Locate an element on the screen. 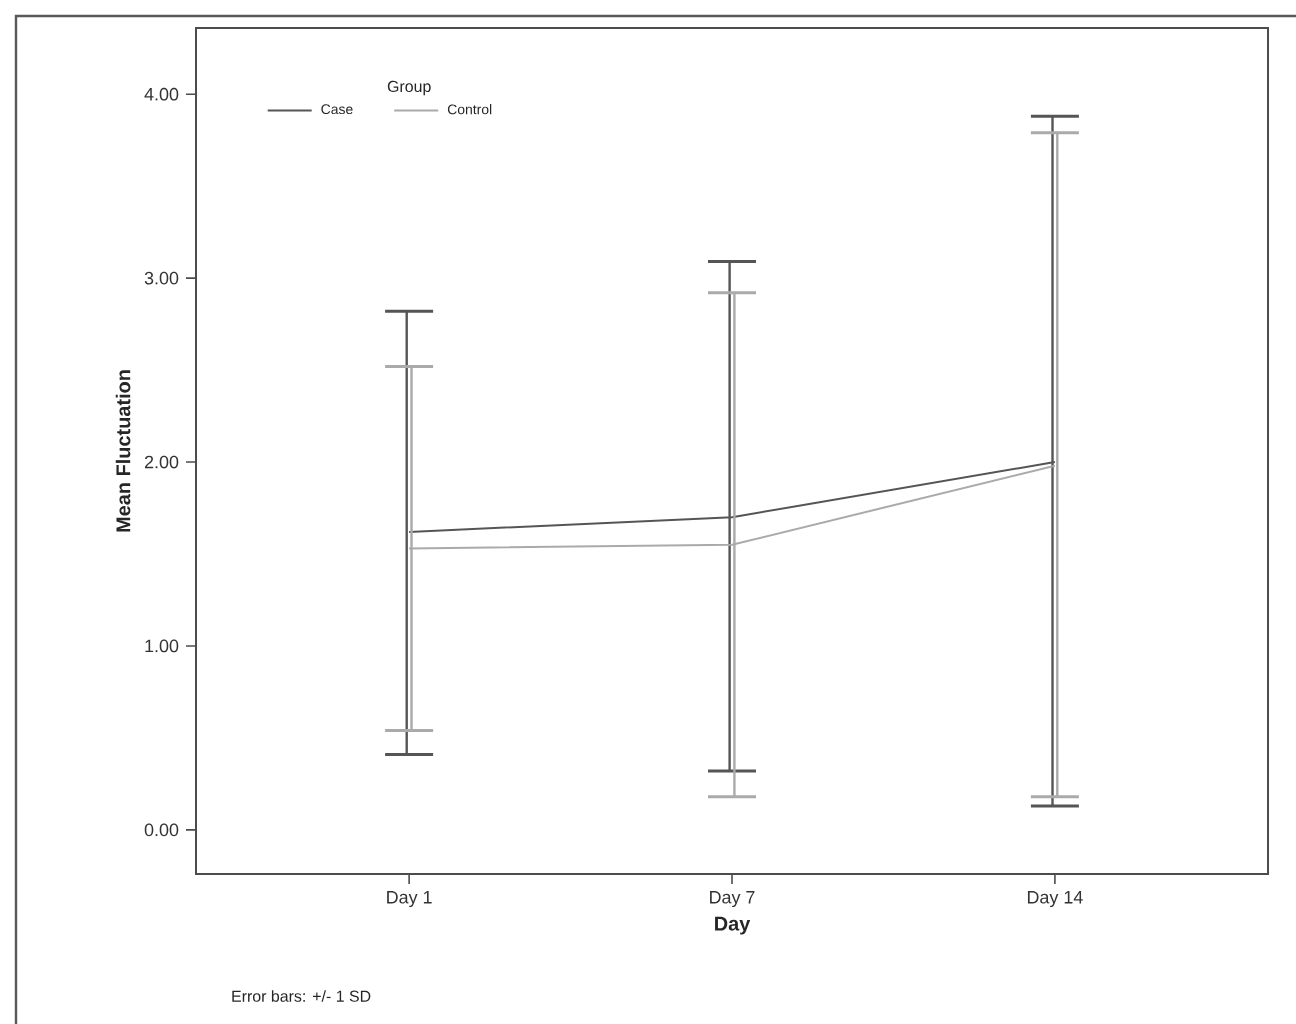 Image resolution: width=1296 pixels, height=1024 pixels. x-tick-label: Day 1 is located at coordinates (409, 899).